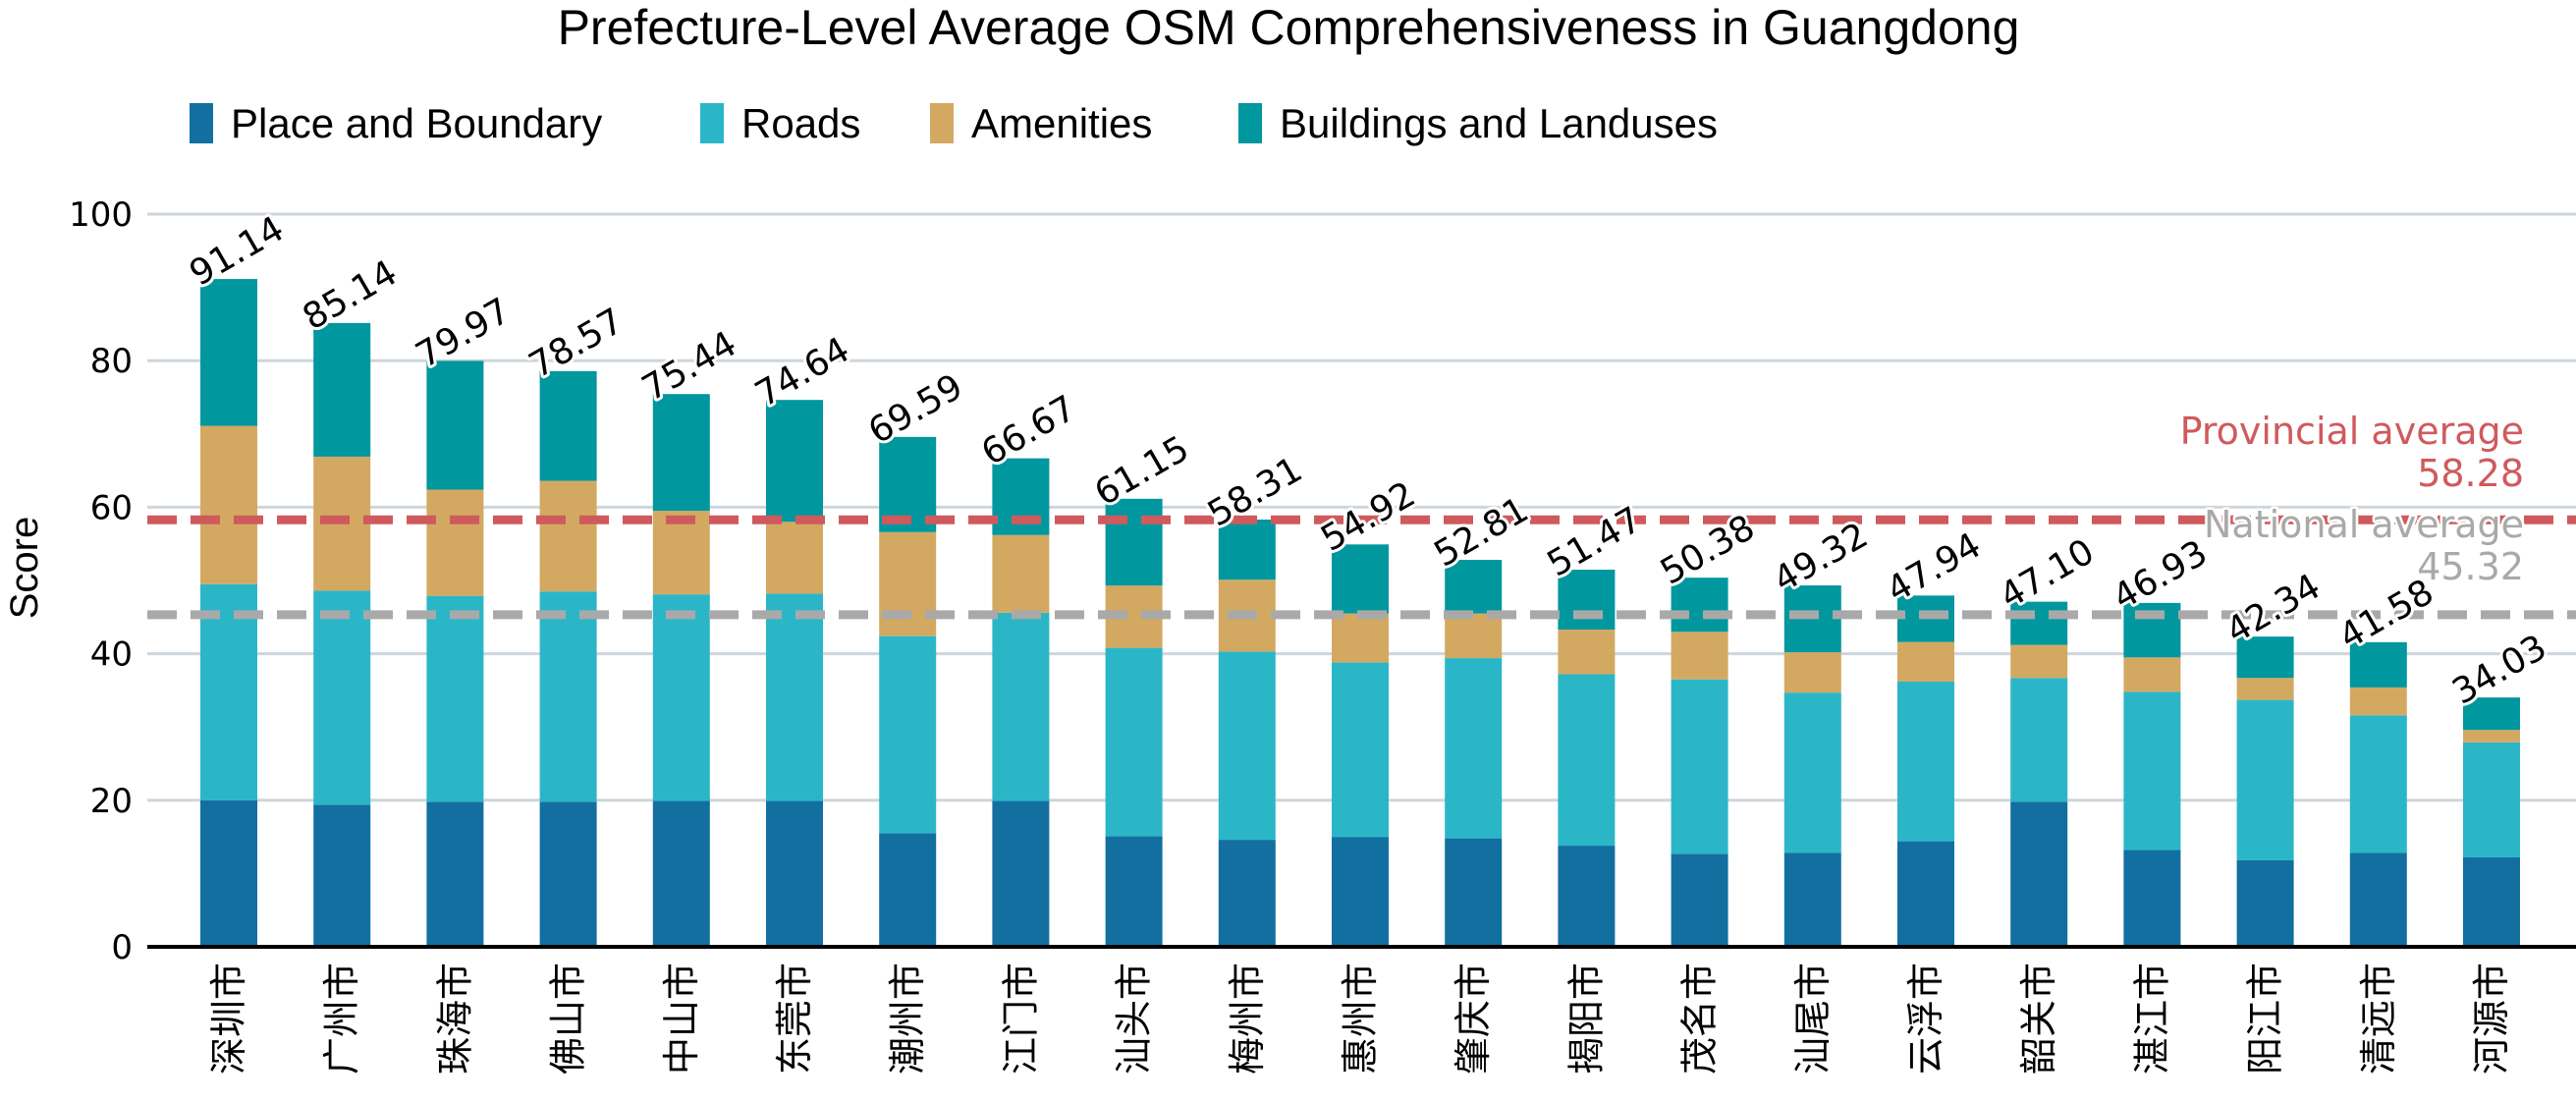  I want to click on y-tick-label: 20, so click(112, 802).